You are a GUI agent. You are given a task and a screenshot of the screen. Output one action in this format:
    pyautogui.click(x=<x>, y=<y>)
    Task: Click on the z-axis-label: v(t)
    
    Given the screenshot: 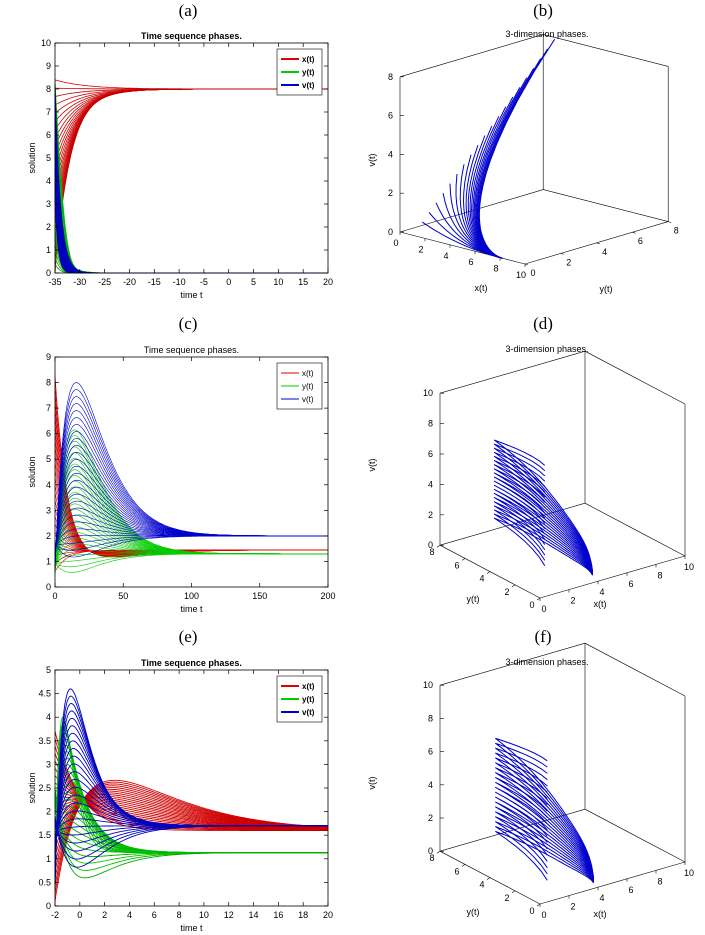 What is the action you would take?
    pyautogui.click(x=372, y=160)
    